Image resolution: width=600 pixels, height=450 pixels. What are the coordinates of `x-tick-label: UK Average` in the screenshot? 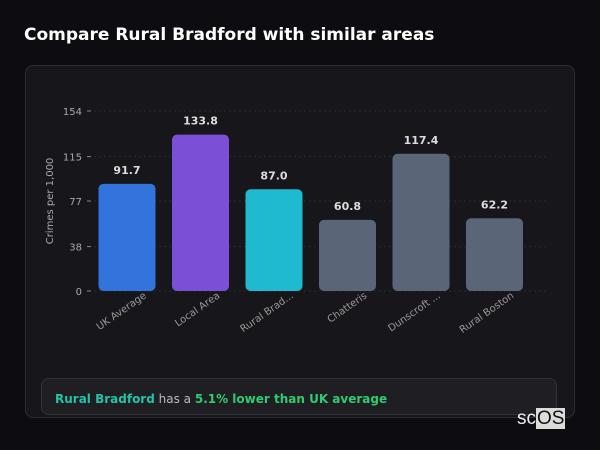 It's located at (122, 311).